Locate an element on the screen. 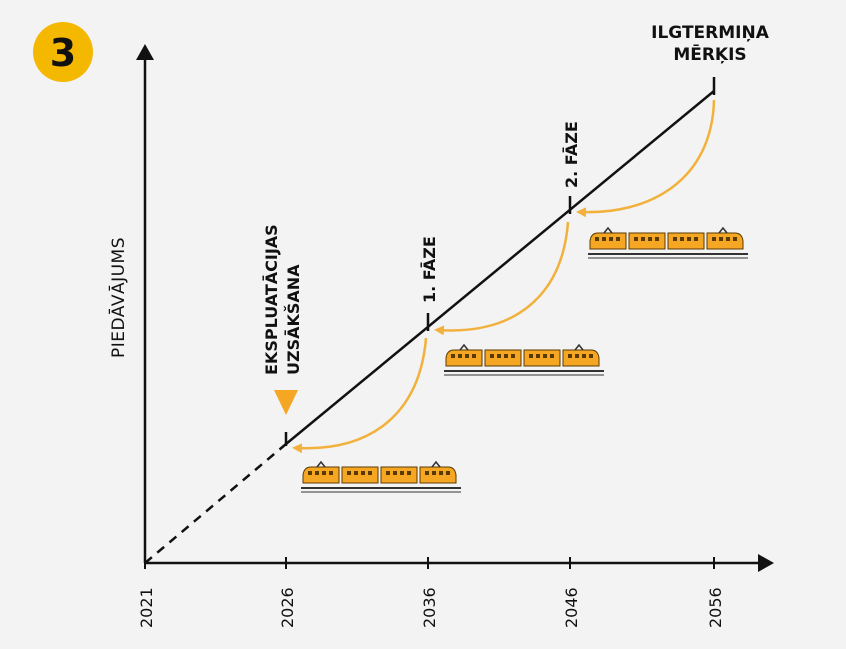 The height and width of the screenshot is (649, 846). y-axis-arrow-icon is located at coordinates (145, 52).